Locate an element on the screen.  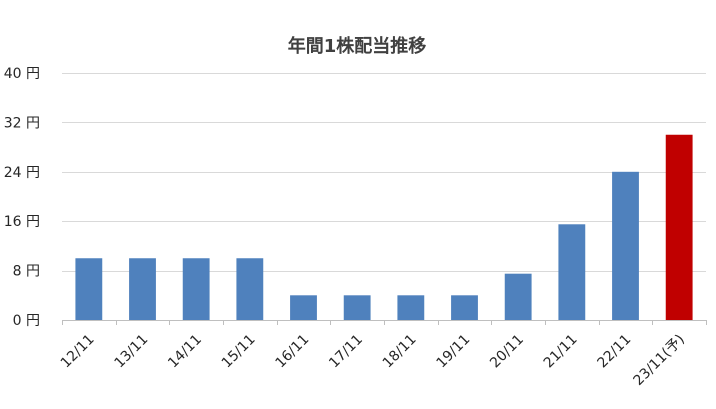
x-category-label: 17/11 is located at coordinates (346, 352).